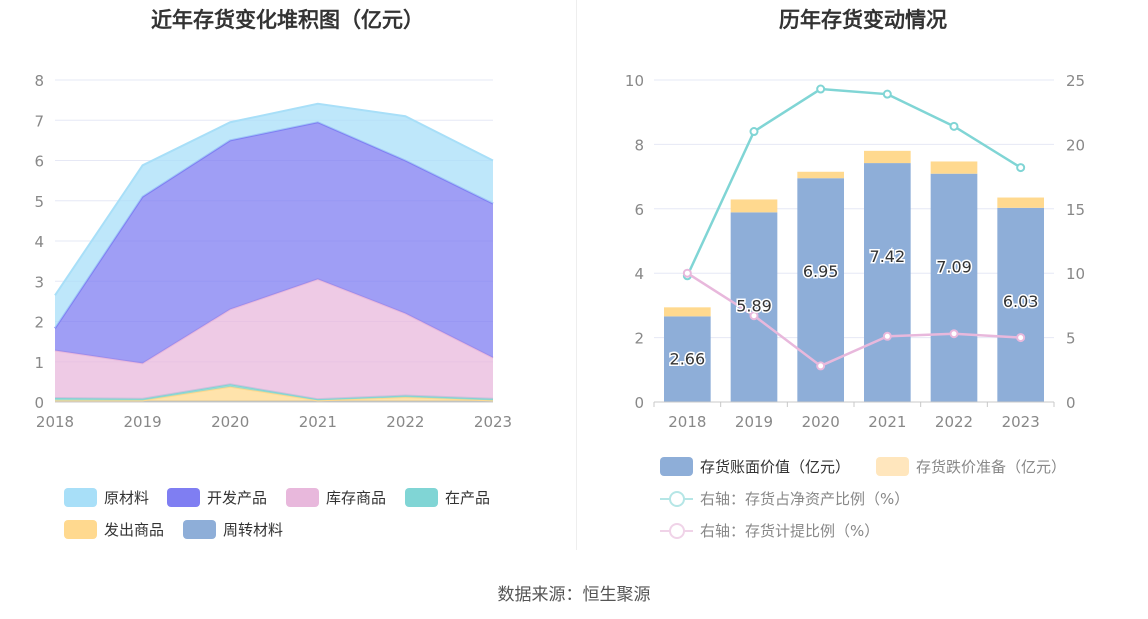 The image size is (1148, 619). What do you see at coordinates (805, 499) in the screenshot?
I see `legend-label: 右轴：存货占净资产比例（%）` at bounding box center [805, 499].